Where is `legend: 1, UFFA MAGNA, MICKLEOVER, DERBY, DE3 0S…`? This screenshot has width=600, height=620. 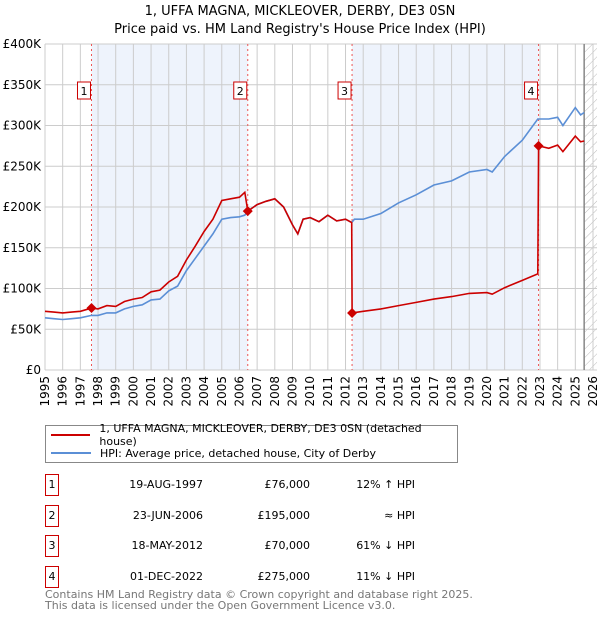 legend: 1, UFFA MAGNA, MICKLEOVER, DERBY, DE3 0S… is located at coordinates (251, 442).